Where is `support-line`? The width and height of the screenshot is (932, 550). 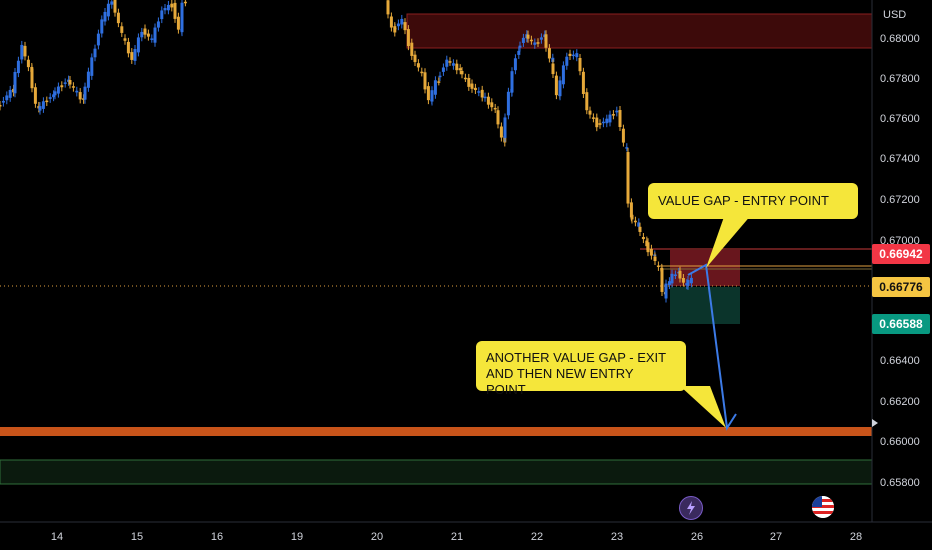
support-line is located at coordinates (436, 431).